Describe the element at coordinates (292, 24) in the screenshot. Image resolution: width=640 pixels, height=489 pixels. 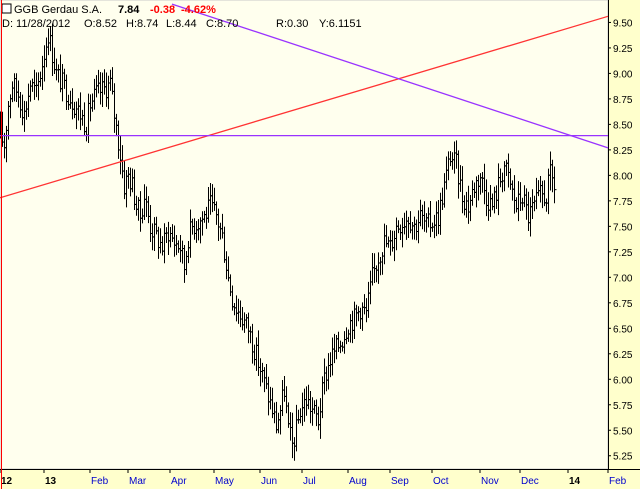
I see `header-r: R:0.30` at that location.